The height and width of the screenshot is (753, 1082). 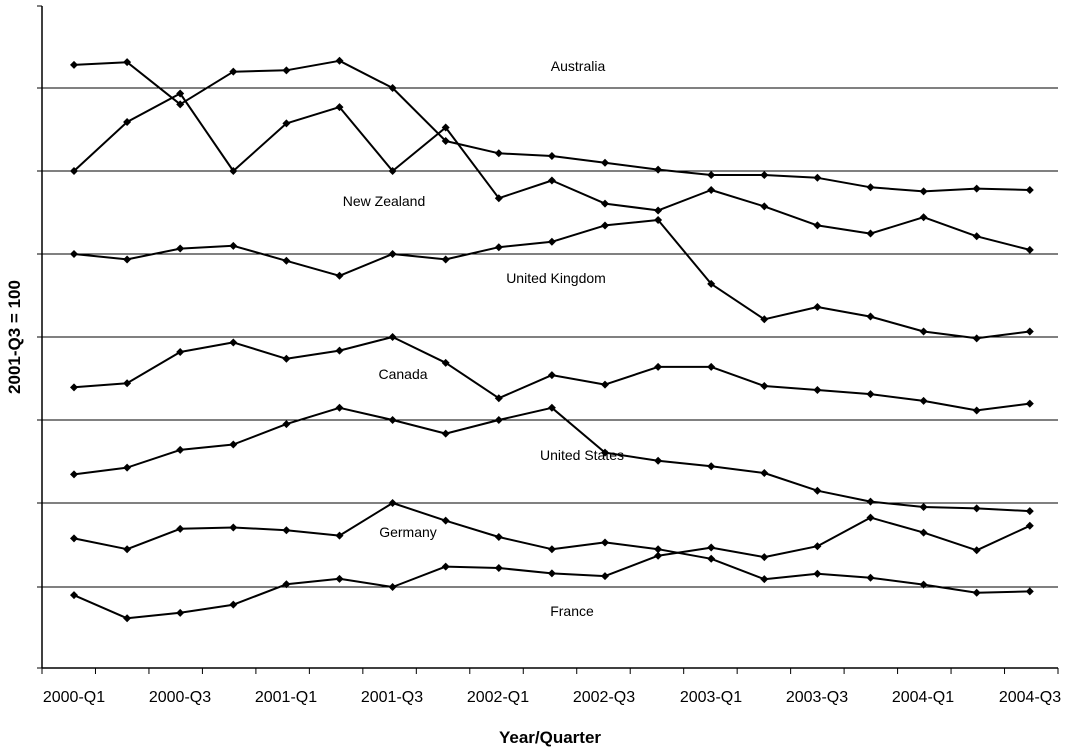 I want to click on x-tick-label: 2001-Q3, so click(x=392, y=697).